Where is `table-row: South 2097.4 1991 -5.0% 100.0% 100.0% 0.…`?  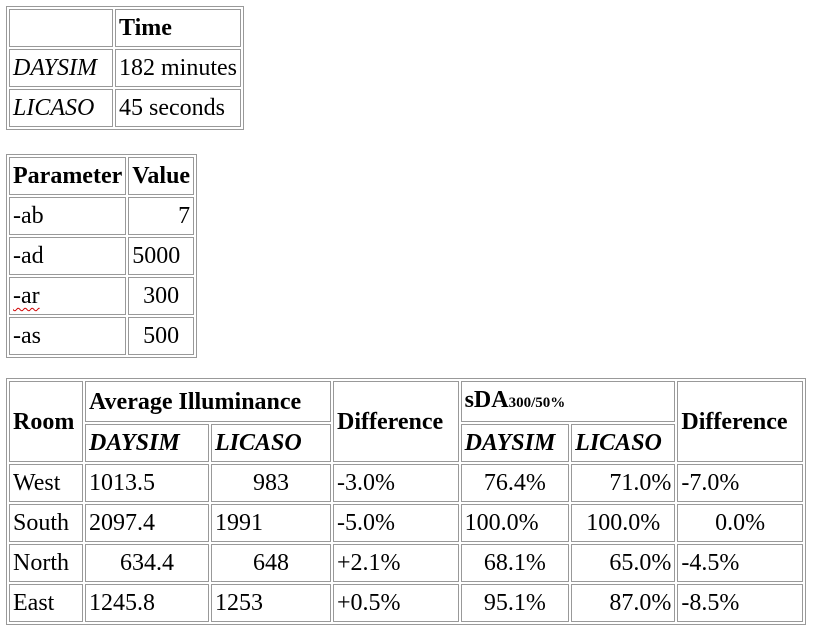
table-row: South 2097.4 1991 -5.0% 100.0% 100.0% 0.… is located at coordinates (406, 523).